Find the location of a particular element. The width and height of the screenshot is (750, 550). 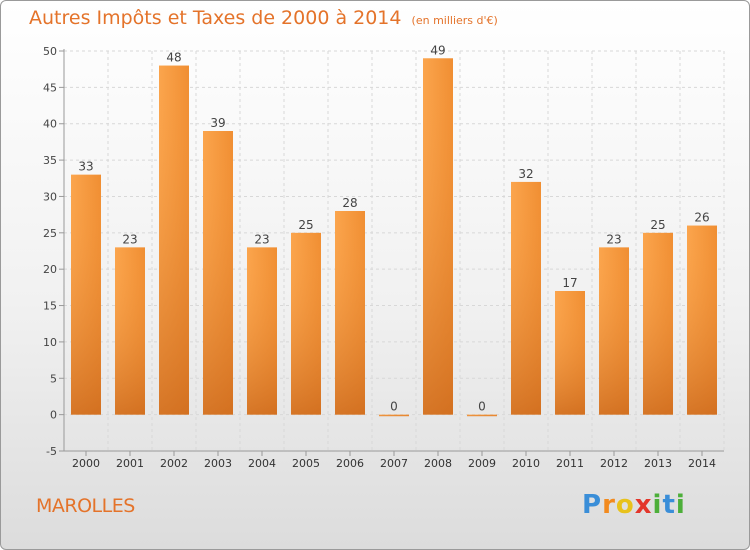

data-label: 28 is located at coordinates (349, 203).